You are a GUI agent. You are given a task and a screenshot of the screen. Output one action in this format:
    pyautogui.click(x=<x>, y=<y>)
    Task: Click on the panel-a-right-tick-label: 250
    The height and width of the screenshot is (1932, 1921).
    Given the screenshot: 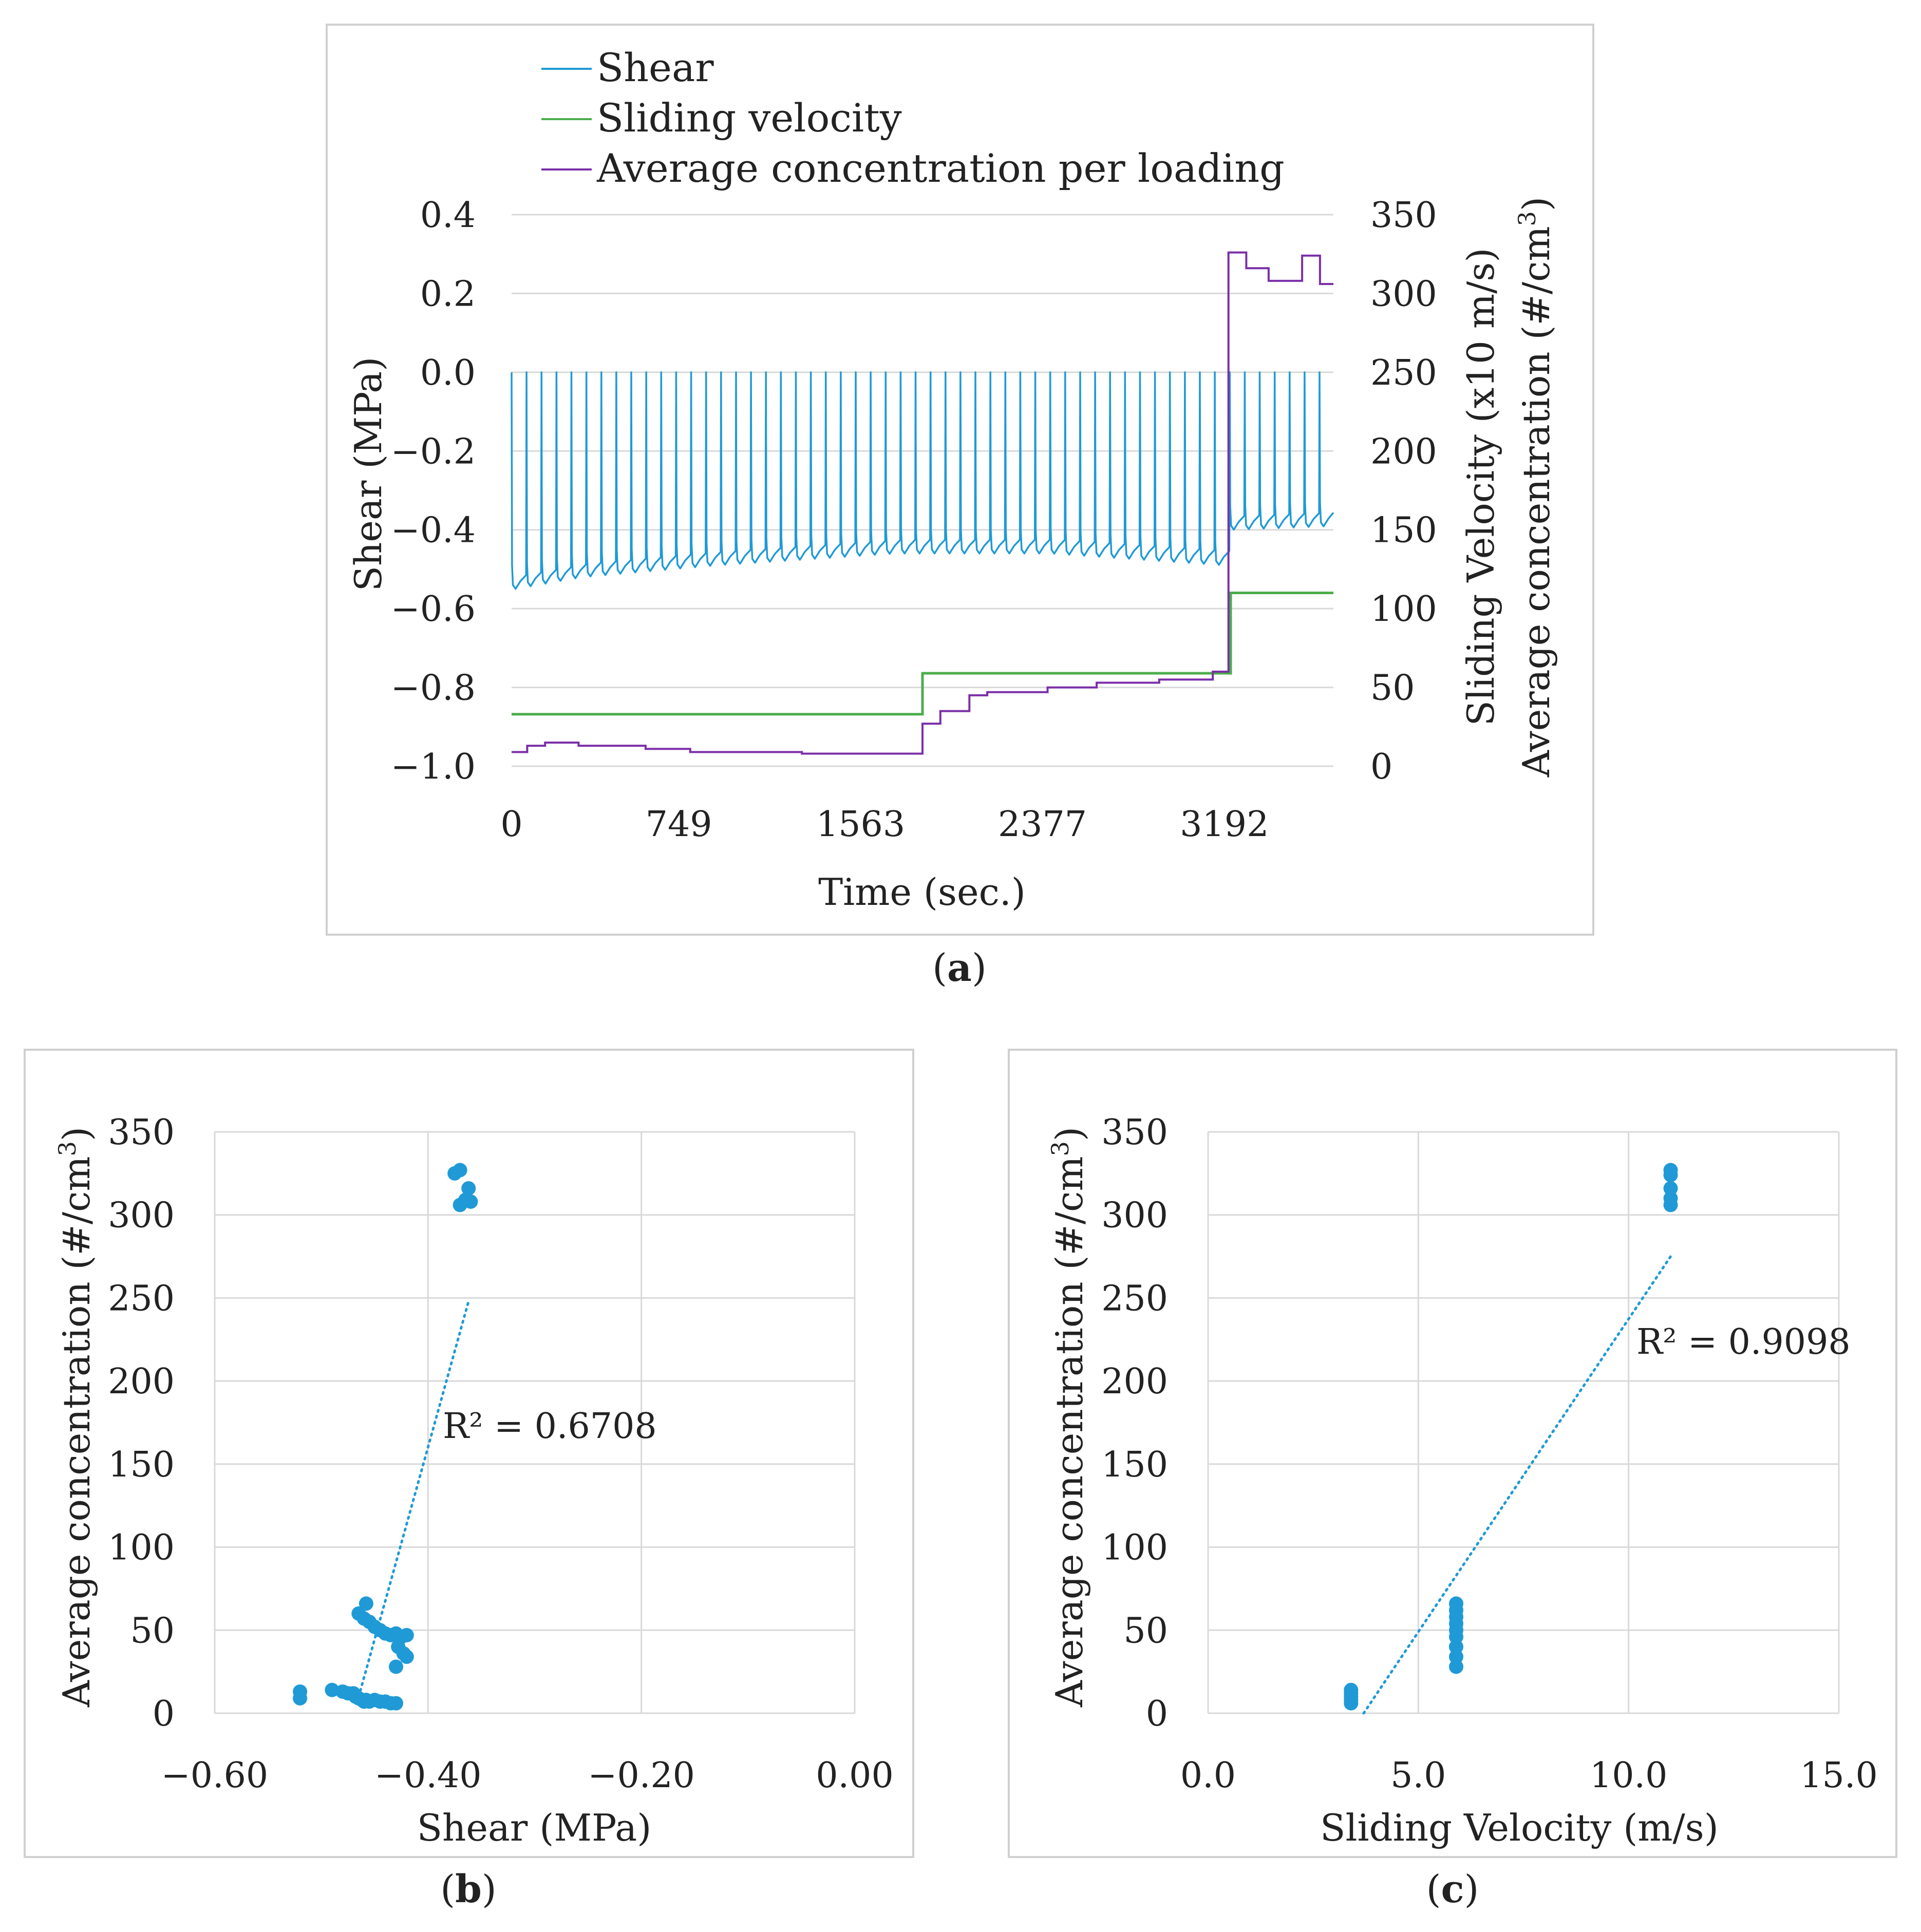 What is the action you would take?
    pyautogui.click(x=1404, y=373)
    